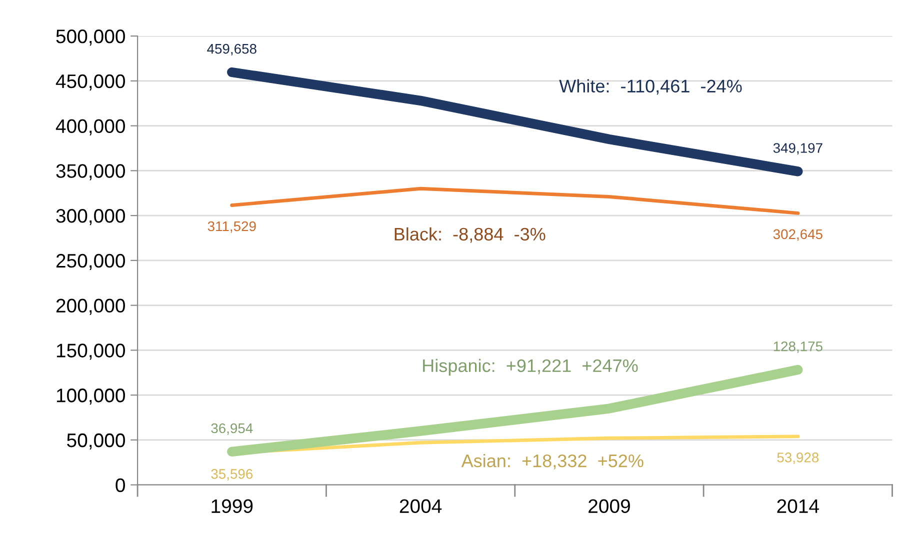 The image size is (917, 546). Describe the element at coordinates (90, 396) in the screenshot. I see `y-tick-label: 100,000` at that location.